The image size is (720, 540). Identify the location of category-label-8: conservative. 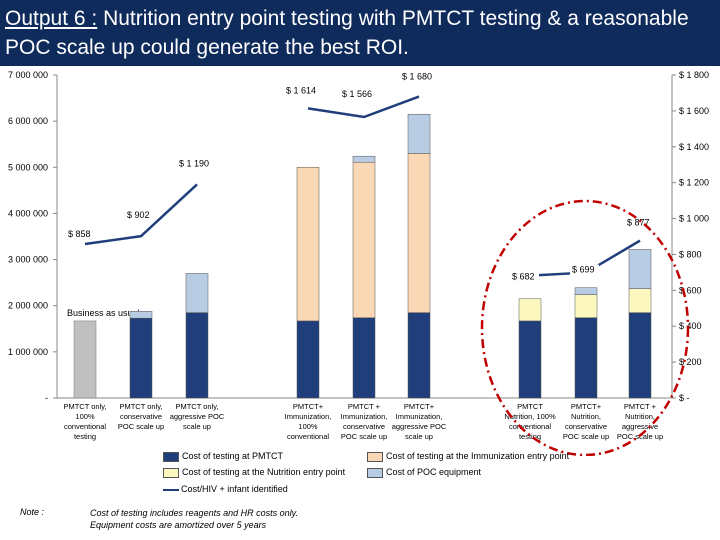
(586, 426).